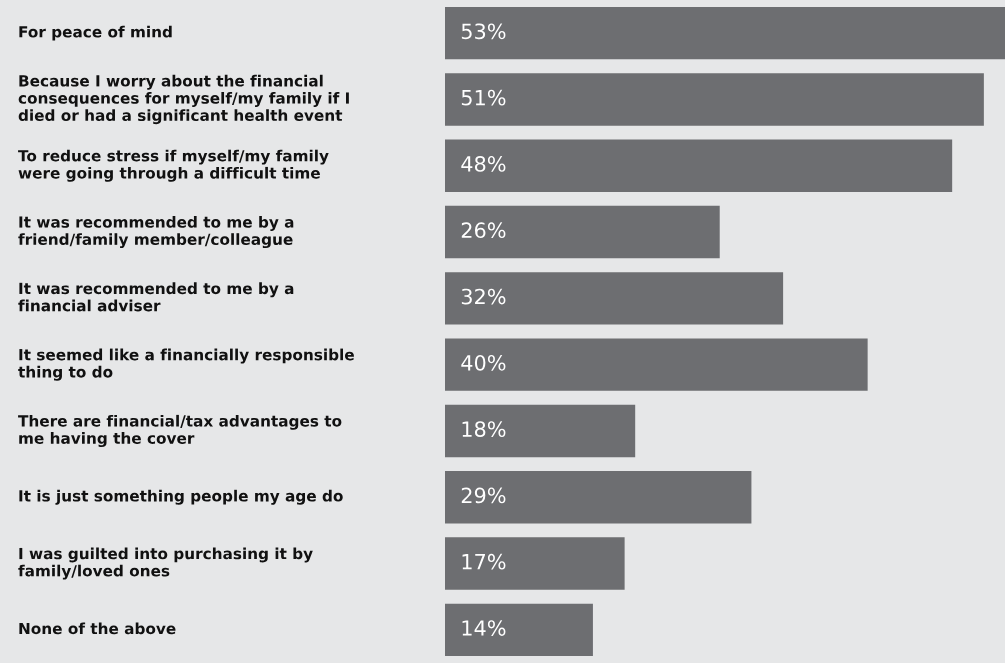 This screenshot has width=1005, height=663. I want to click on data-label: 48%, so click(483, 164).